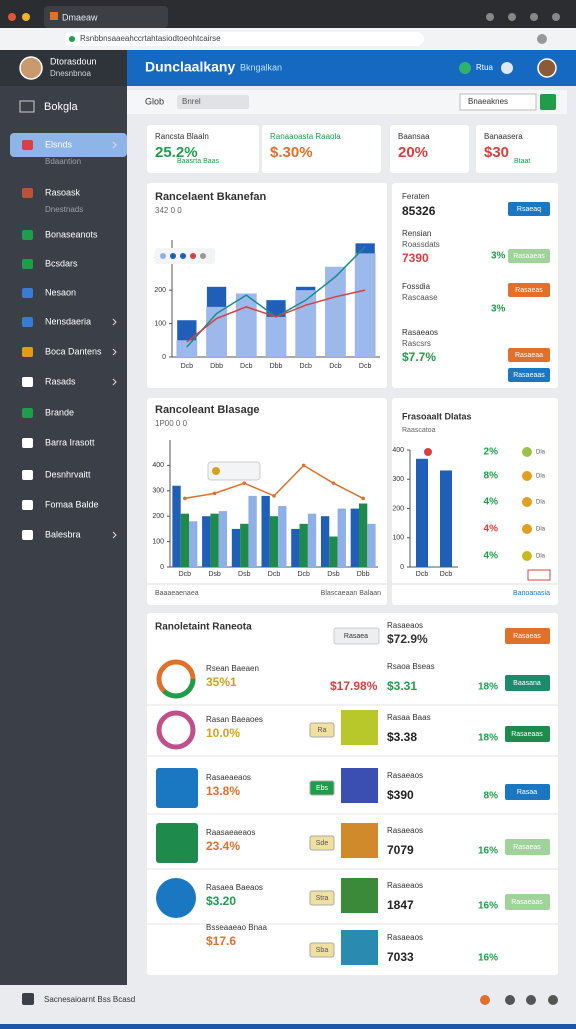 Image resolution: width=576 pixels, height=1029 pixels. Describe the element at coordinates (213, 102) in the screenshot. I see `toolbar-search` at that location.